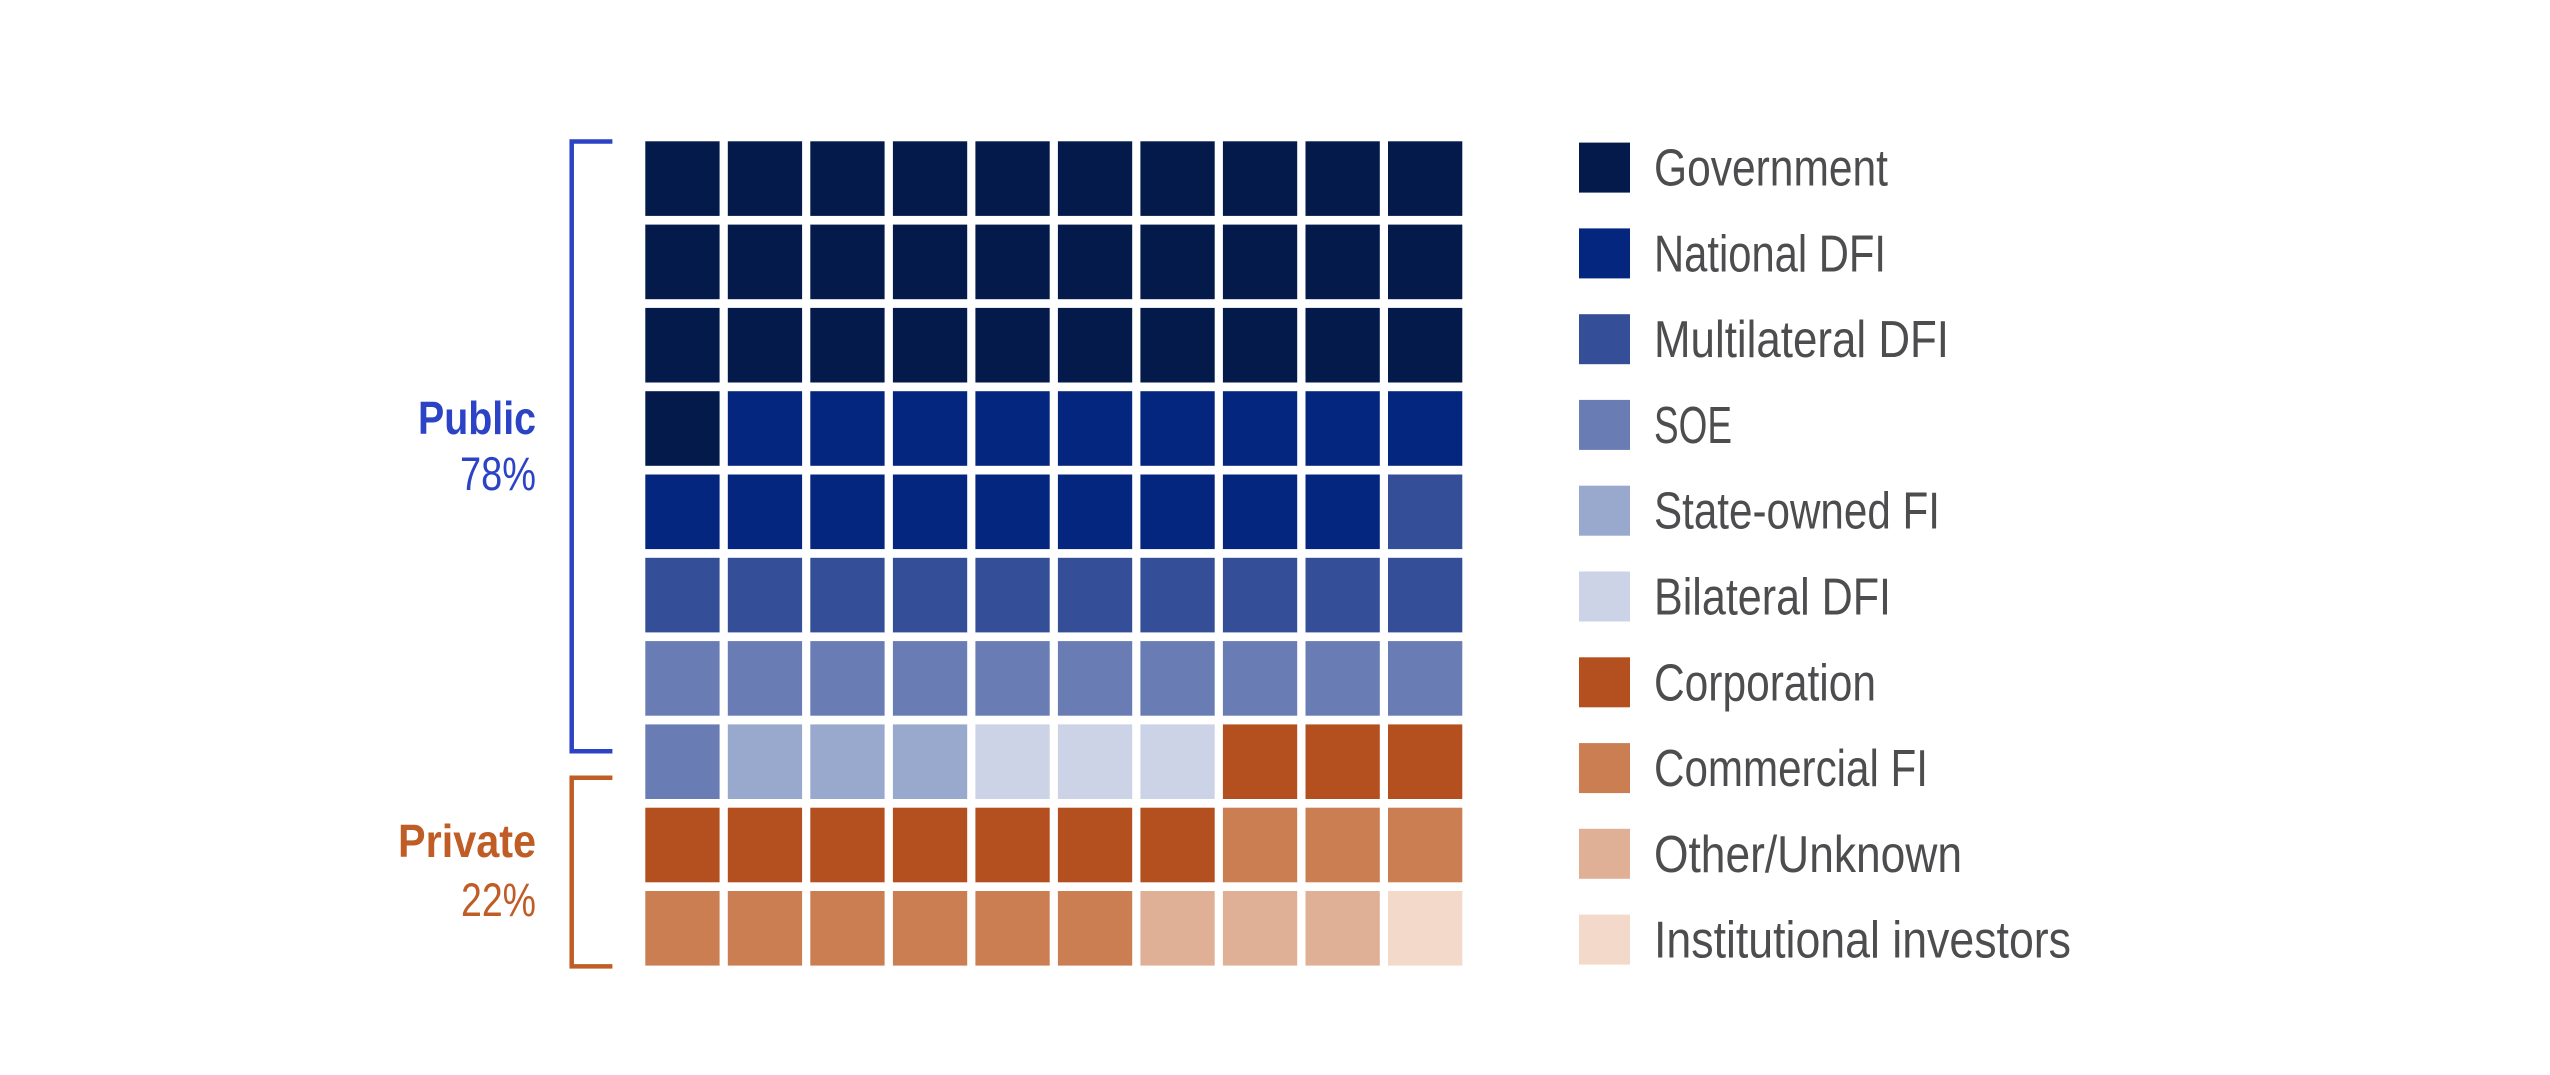  Describe the element at coordinates (1771, 169) in the screenshot. I see `svg-text: Government` at that location.